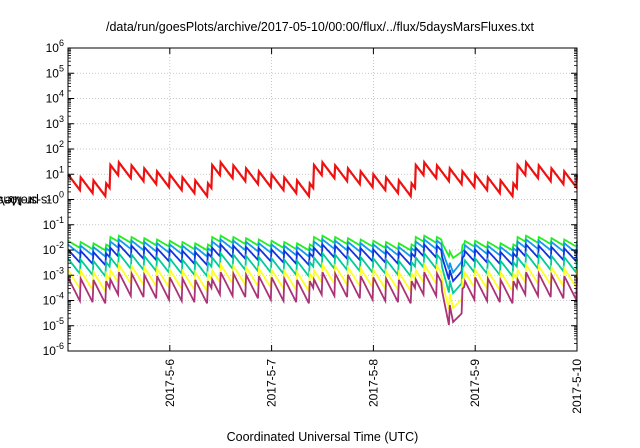  Describe the element at coordinates (170, 383) in the screenshot. I see `x-tick-label: 2017-5-6` at that location.